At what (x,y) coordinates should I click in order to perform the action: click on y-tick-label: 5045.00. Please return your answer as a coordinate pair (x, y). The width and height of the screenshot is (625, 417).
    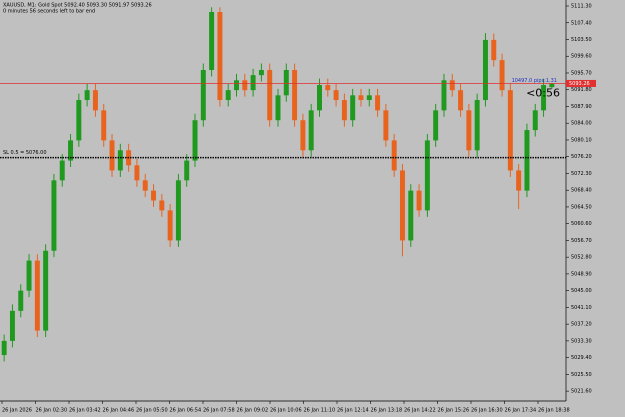
    Looking at the image, I should click on (581, 291).